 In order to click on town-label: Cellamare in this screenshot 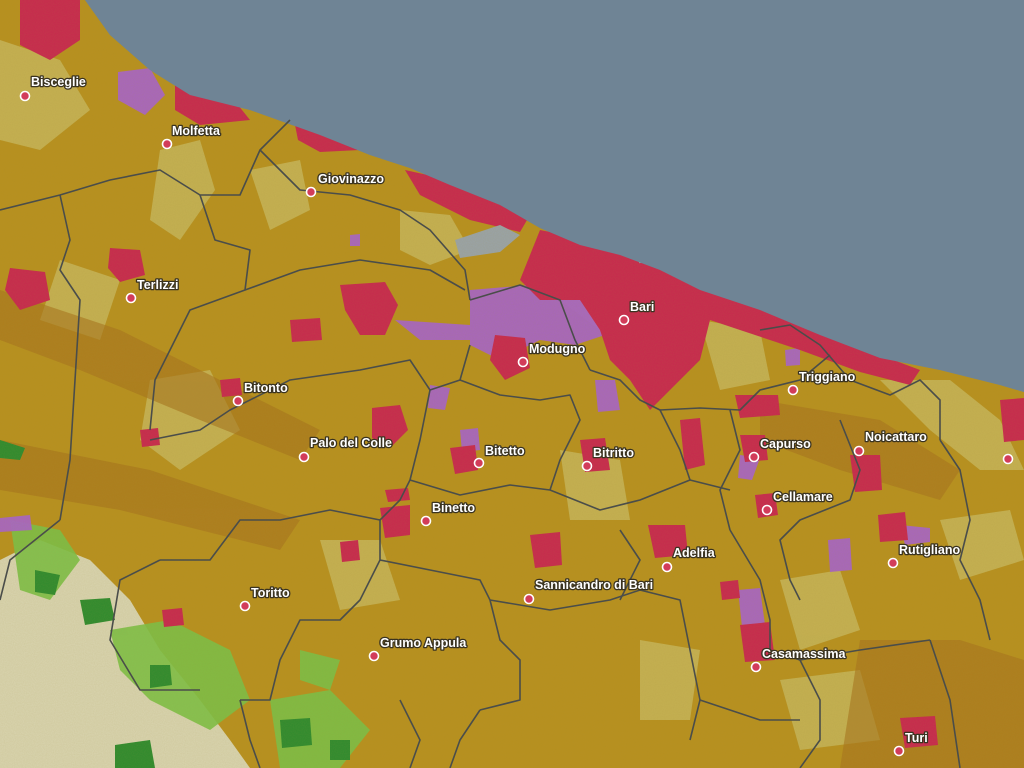, I will do `click(803, 497)`.